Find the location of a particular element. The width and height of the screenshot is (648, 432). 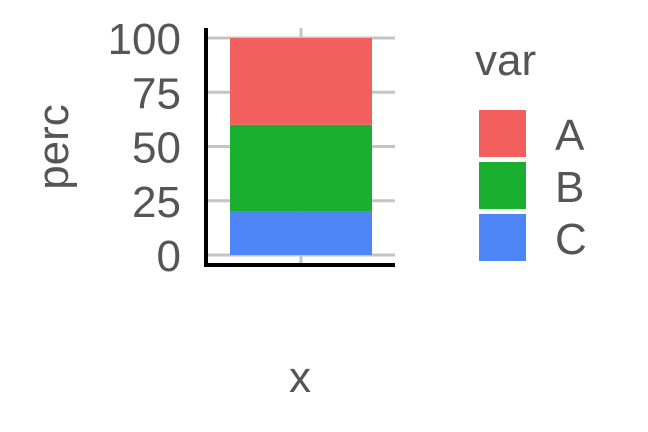

legend-label-A: A is located at coordinates (570, 135).